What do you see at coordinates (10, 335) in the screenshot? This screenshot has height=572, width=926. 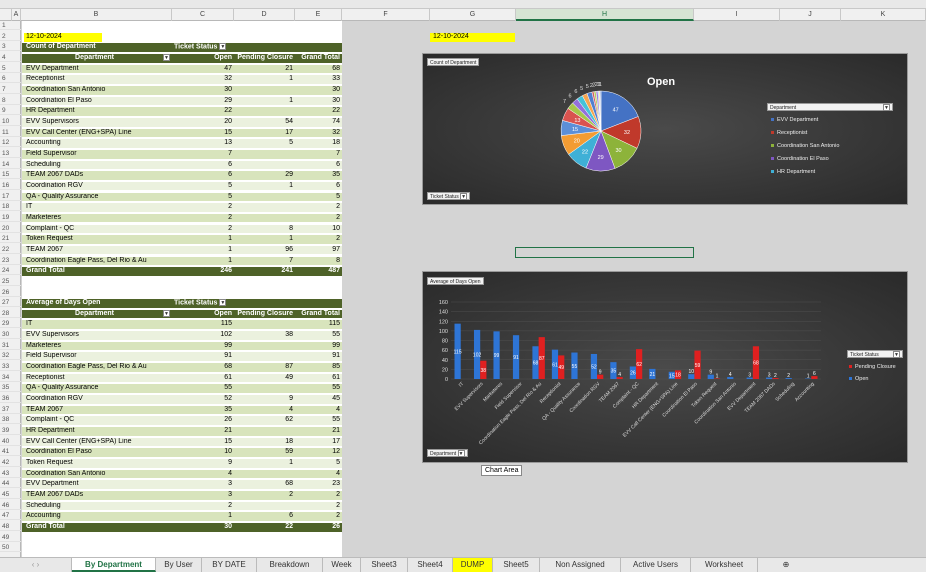 I see `row-header: 30` at bounding box center [10, 335].